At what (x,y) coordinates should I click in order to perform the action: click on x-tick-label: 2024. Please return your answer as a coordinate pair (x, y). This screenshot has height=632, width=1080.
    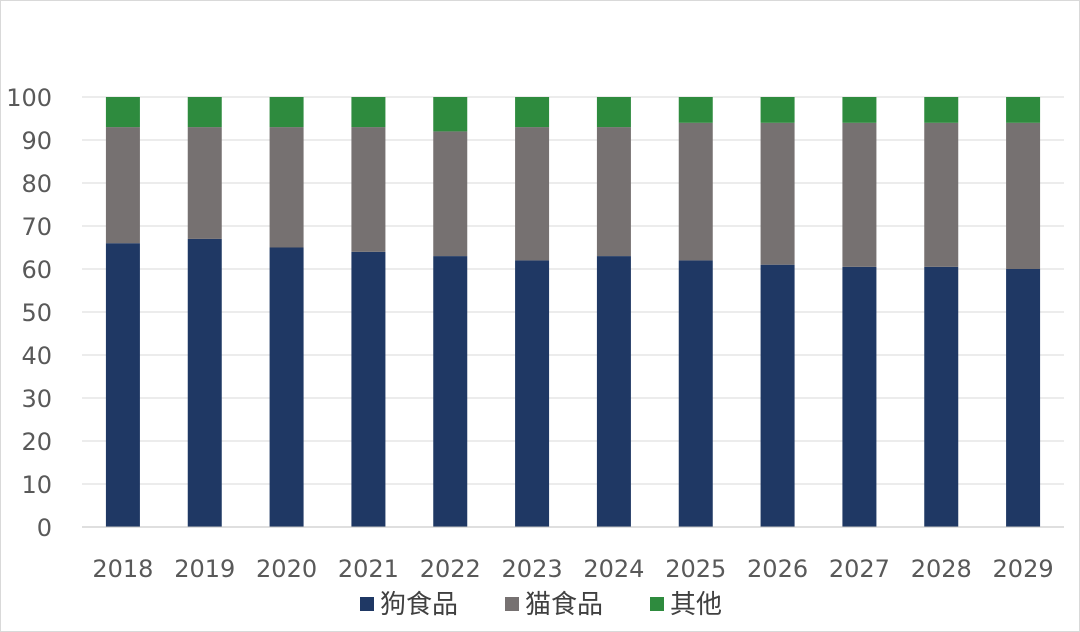
    Looking at the image, I should click on (613, 569).